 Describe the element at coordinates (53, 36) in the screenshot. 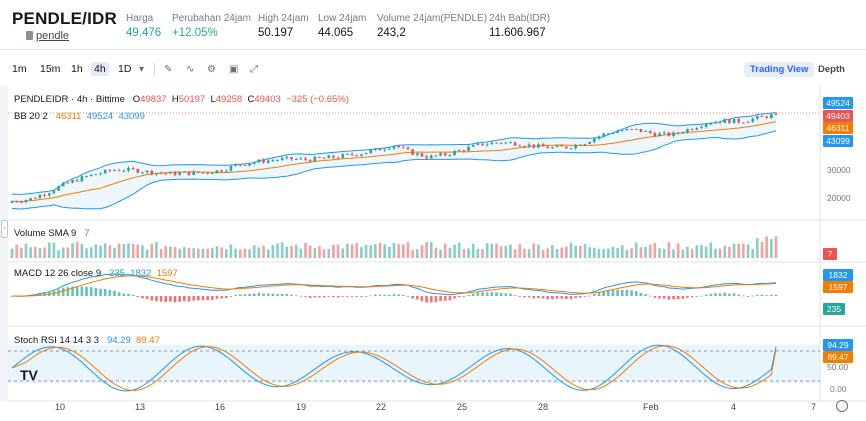

I see `coin-link: pendle` at that location.